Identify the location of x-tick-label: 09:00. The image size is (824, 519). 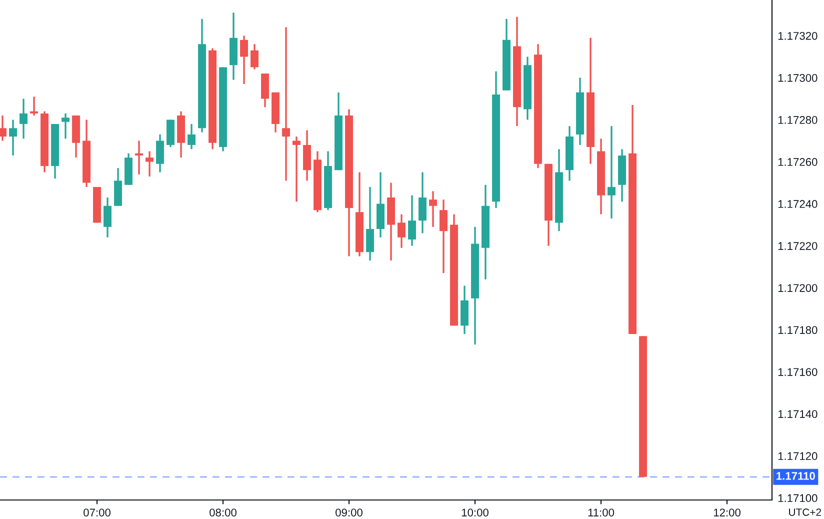
(349, 512).